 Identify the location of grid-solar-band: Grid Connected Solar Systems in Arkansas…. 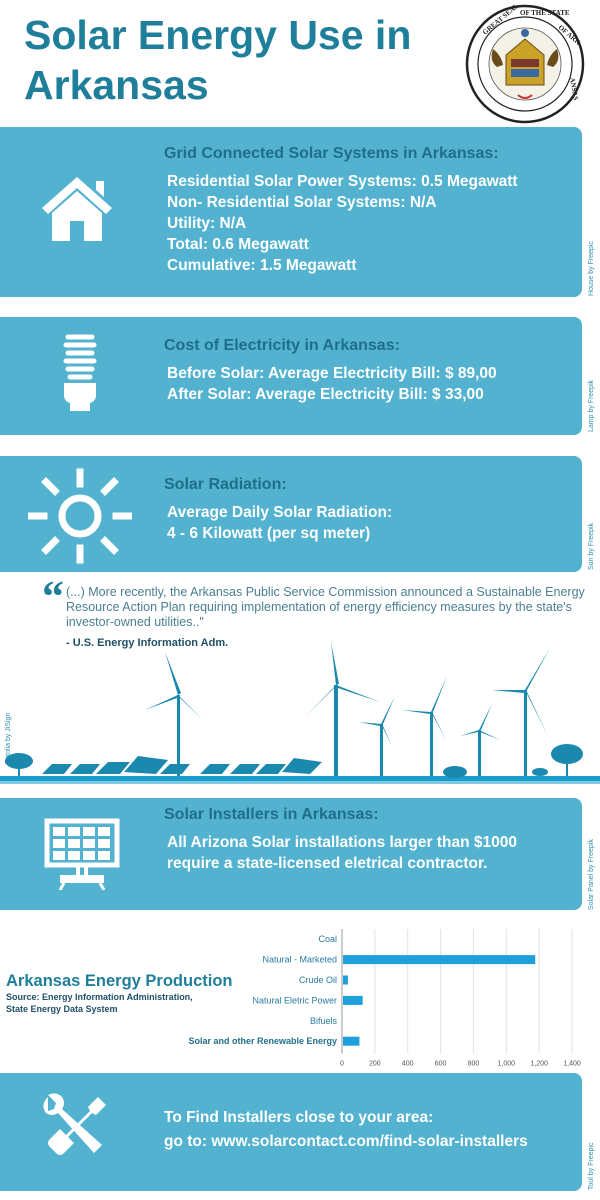
(291, 212).